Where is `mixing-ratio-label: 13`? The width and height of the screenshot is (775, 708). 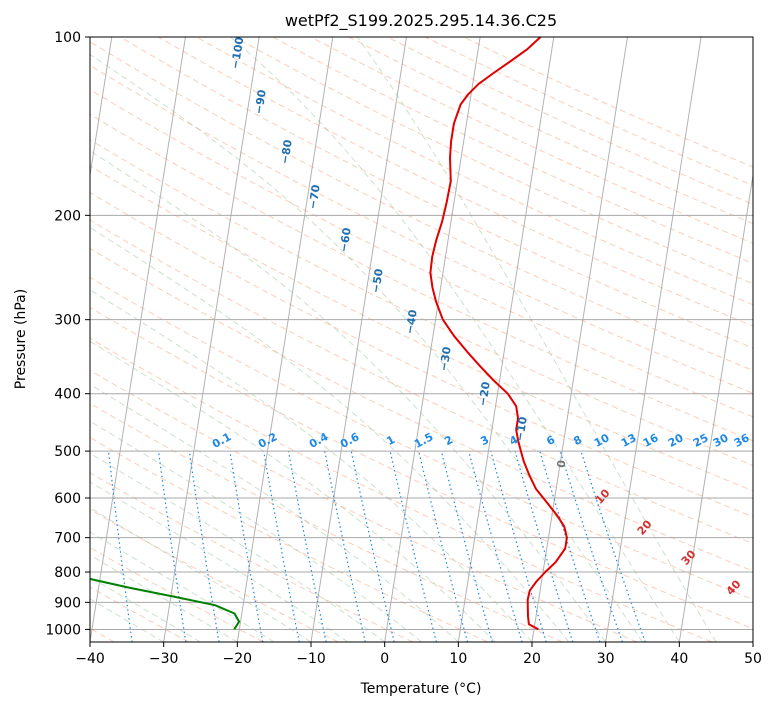 mixing-ratio-label: 13 is located at coordinates (629, 440).